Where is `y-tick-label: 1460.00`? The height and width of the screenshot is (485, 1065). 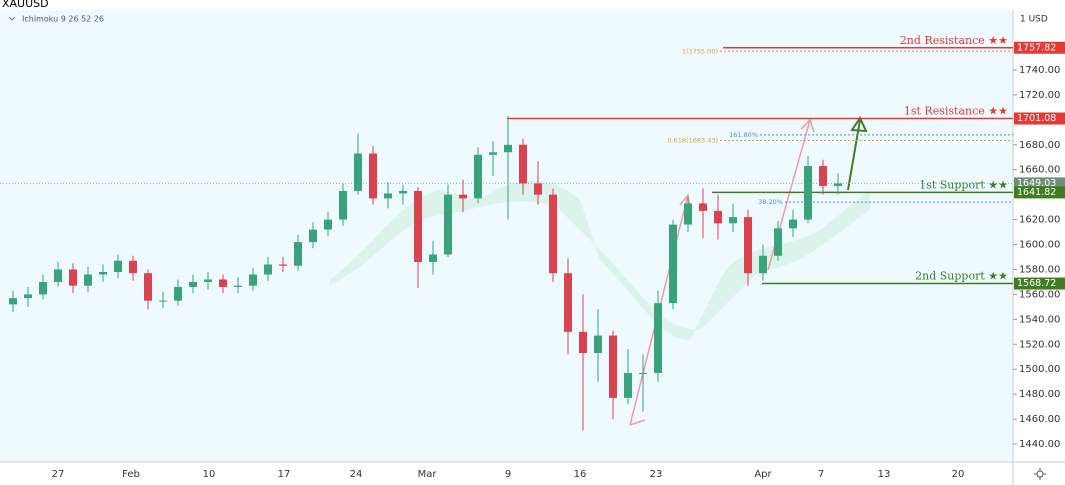 y-tick-label: 1460.00 is located at coordinates (1039, 419).